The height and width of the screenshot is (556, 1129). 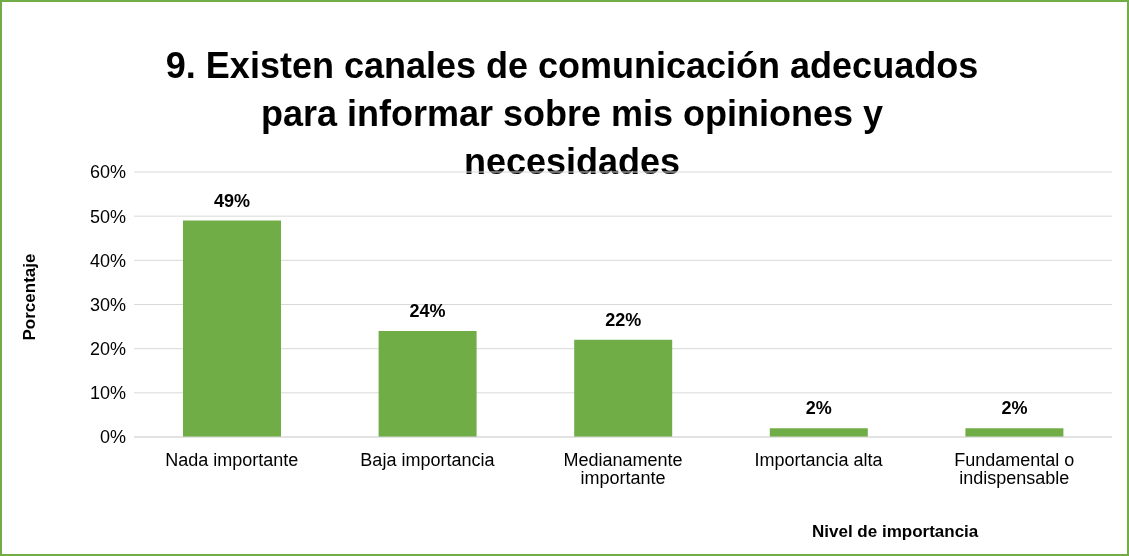 What do you see at coordinates (107, 260) in the screenshot?
I see `y-tick-label: 40%` at bounding box center [107, 260].